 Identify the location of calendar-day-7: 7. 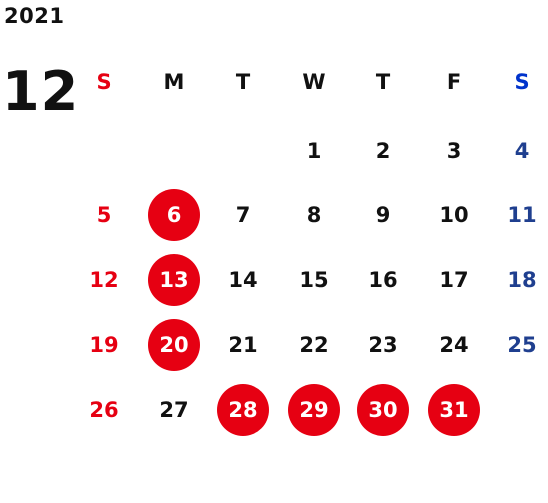
(243, 215).